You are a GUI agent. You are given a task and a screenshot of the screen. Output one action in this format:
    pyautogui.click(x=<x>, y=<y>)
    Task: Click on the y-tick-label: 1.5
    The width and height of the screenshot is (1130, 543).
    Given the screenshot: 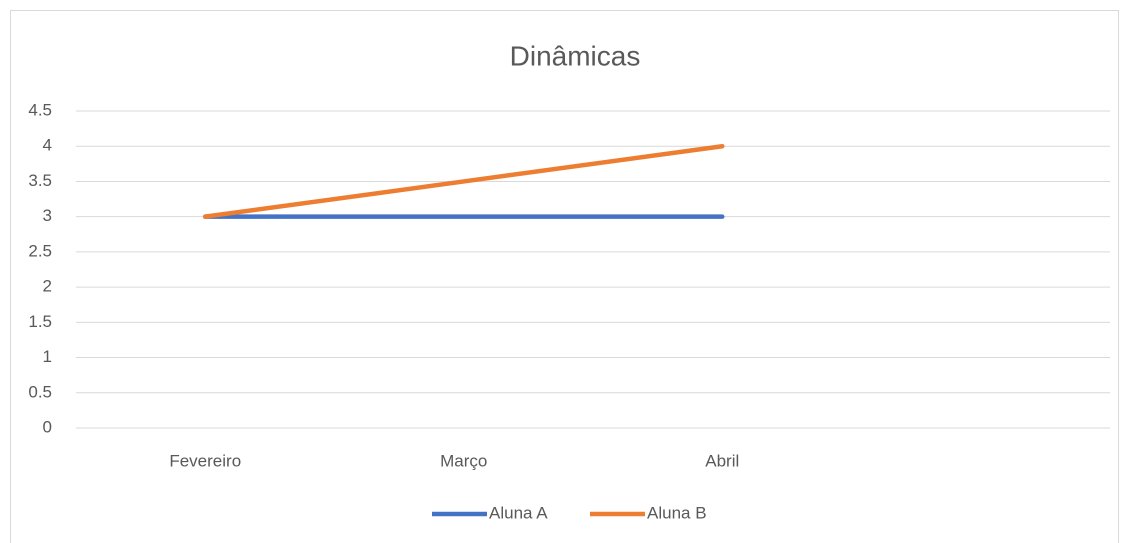 What is the action you would take?
    pyautogui.click(x=40, y=321)
    